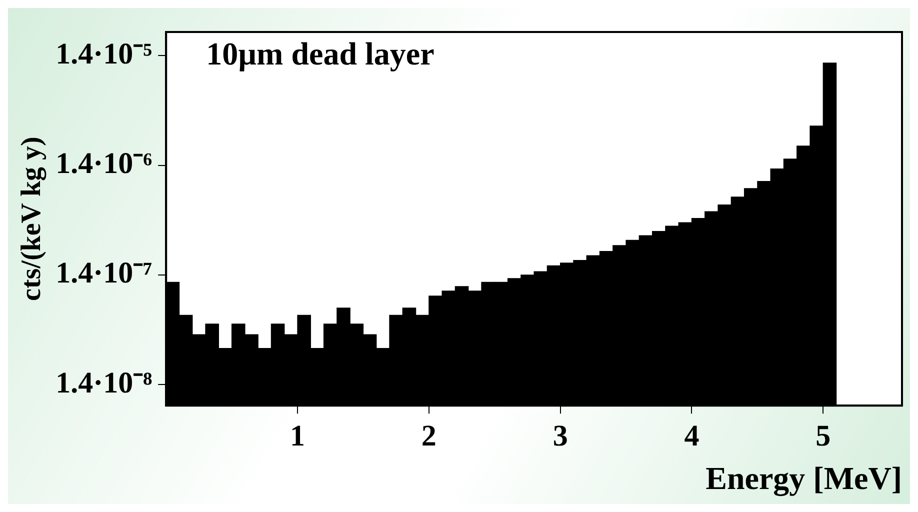 Image resolution: width=918 pixels, height=512 pixels. I want to click on x-tick-label: 1, so click(298, 435).